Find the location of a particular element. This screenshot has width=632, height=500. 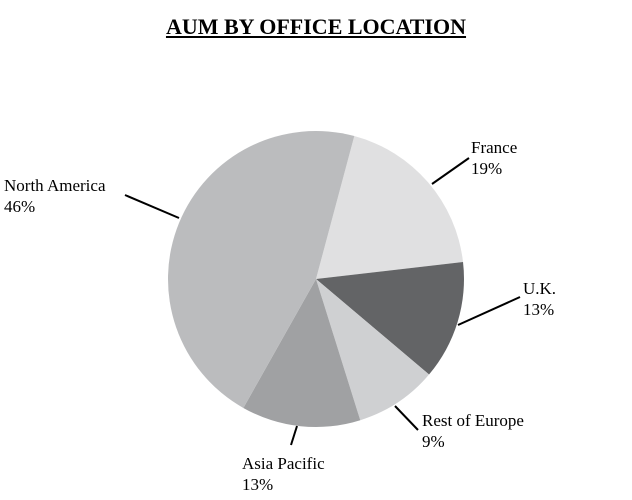

chart-title: AUM BY OFFICE LOCATION is located at coordinates (316, 26).